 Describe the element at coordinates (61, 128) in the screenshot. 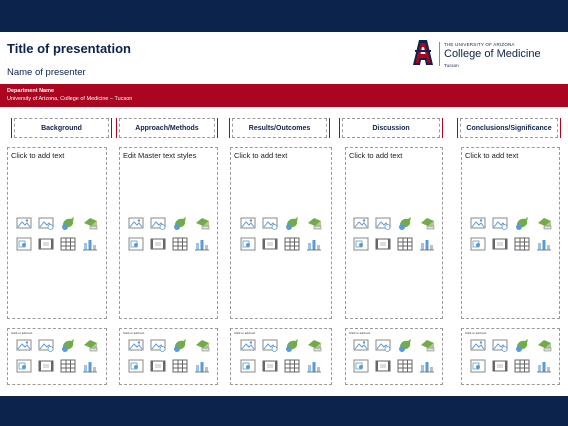

I see `column-header: Background` at that location.